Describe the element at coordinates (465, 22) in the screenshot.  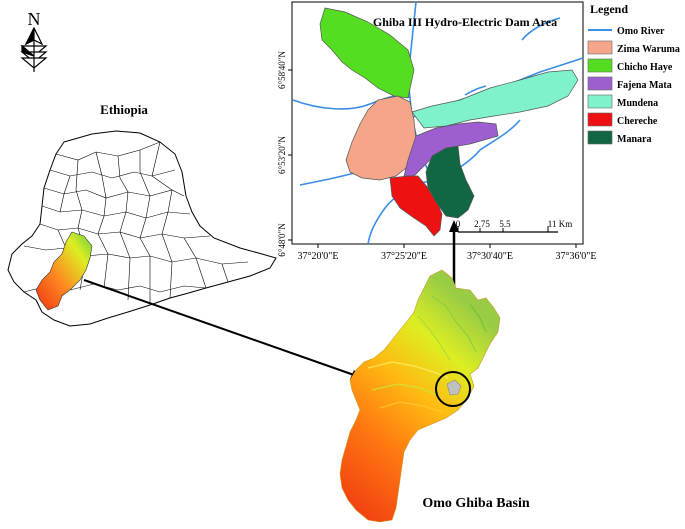
I see `dam-map-title: Ghiba III Hydro-Electric Dam Area` at that location.